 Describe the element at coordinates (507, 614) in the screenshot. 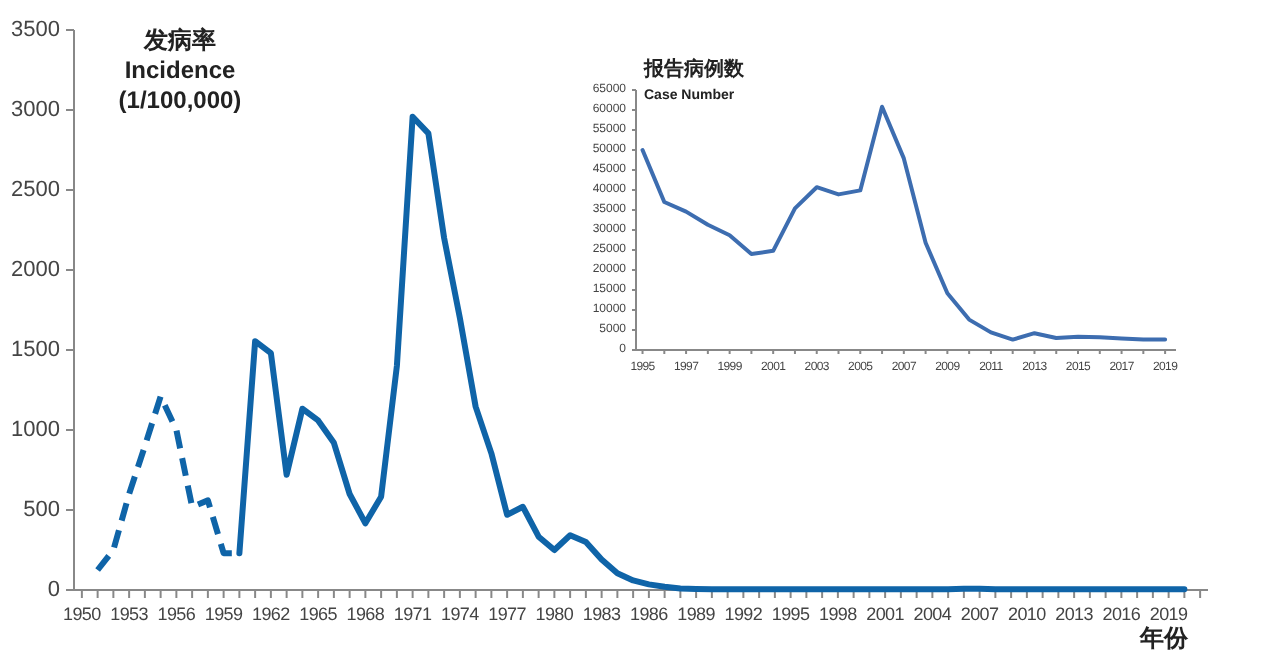

I see `x-tick-label: 1977` at that location.